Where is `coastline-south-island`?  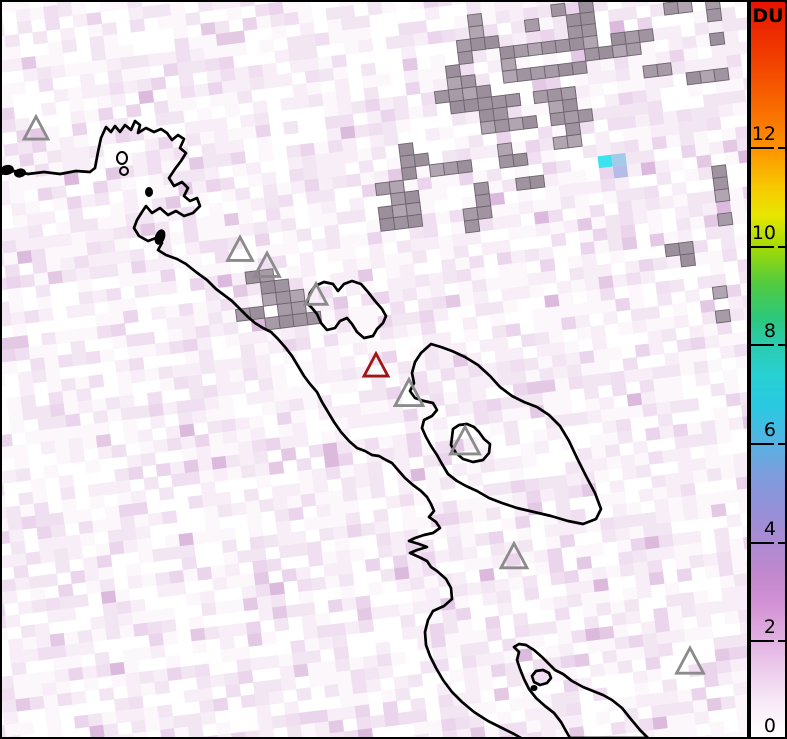 coastline-south-island is located at coordinates (581, 690).